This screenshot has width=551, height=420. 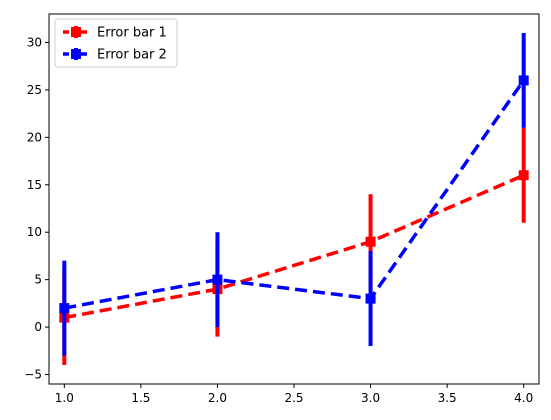 I want to click on x-tick-label: 2.5, so click(x=293, y=398).